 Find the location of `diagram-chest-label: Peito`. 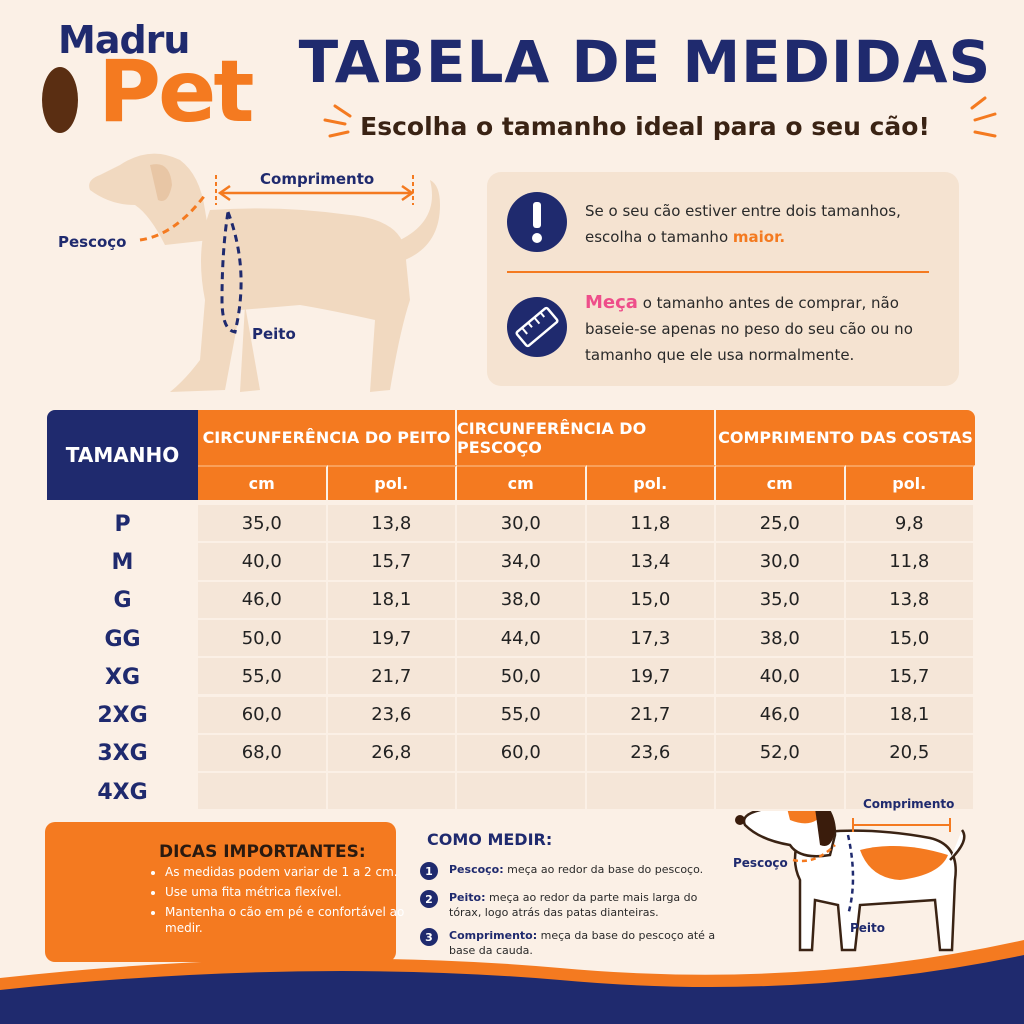

diagram-chest-label: Peito is located at coordinates (274, 334).